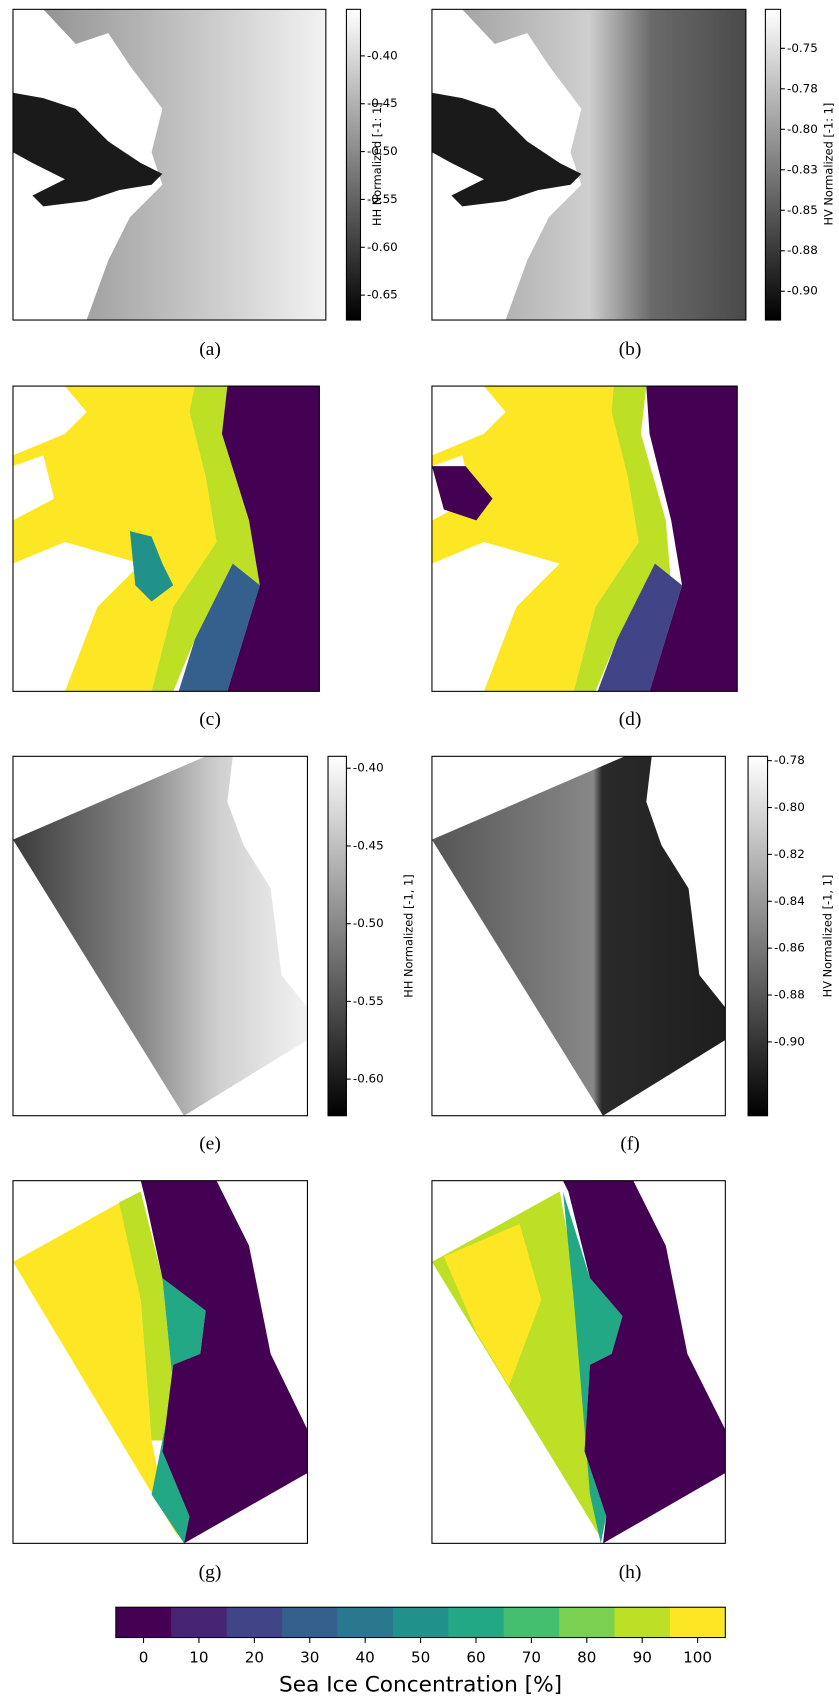 This screenshot has width=839, height=1701. Describe the element at coordinates (144, 1658) in the screenshot. I see `colorbar-tick-label: 0` at that location.